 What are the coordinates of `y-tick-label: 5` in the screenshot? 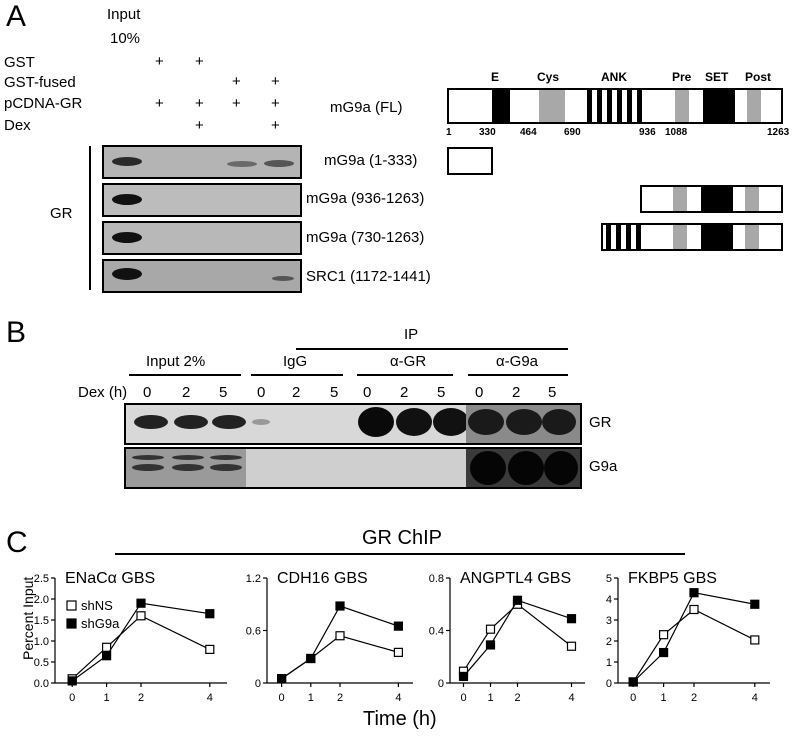 It's located at (609, 579).